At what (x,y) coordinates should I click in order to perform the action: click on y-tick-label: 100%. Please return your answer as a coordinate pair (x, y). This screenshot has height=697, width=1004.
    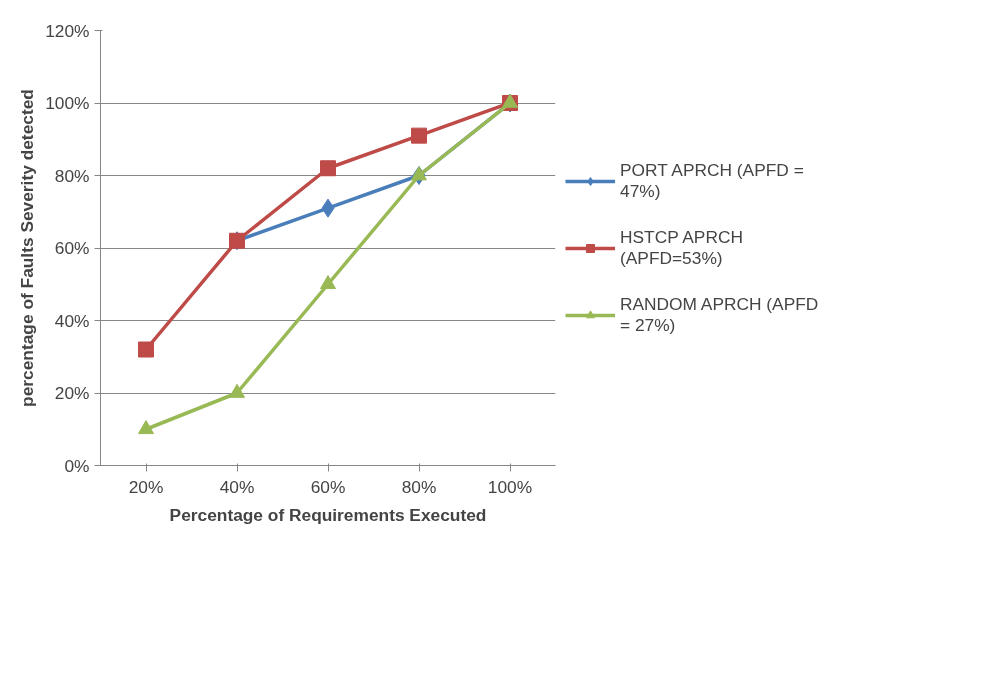
    Looking at the image, I should click on (67, 103).